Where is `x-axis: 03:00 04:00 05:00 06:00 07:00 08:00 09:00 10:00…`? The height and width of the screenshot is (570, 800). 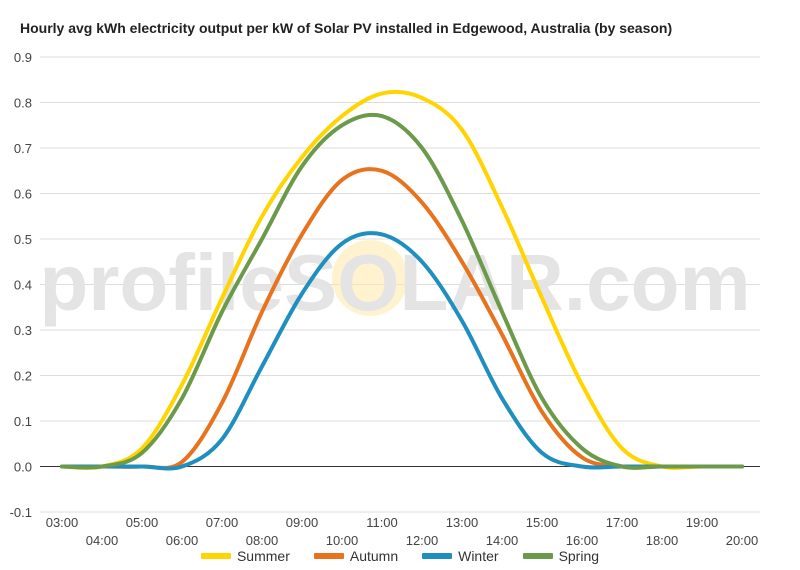 x-axis: 03:00 04:00 05:00 06:00 07:00 08:00 09:00 10:00… is located at coordinates (402, 531).